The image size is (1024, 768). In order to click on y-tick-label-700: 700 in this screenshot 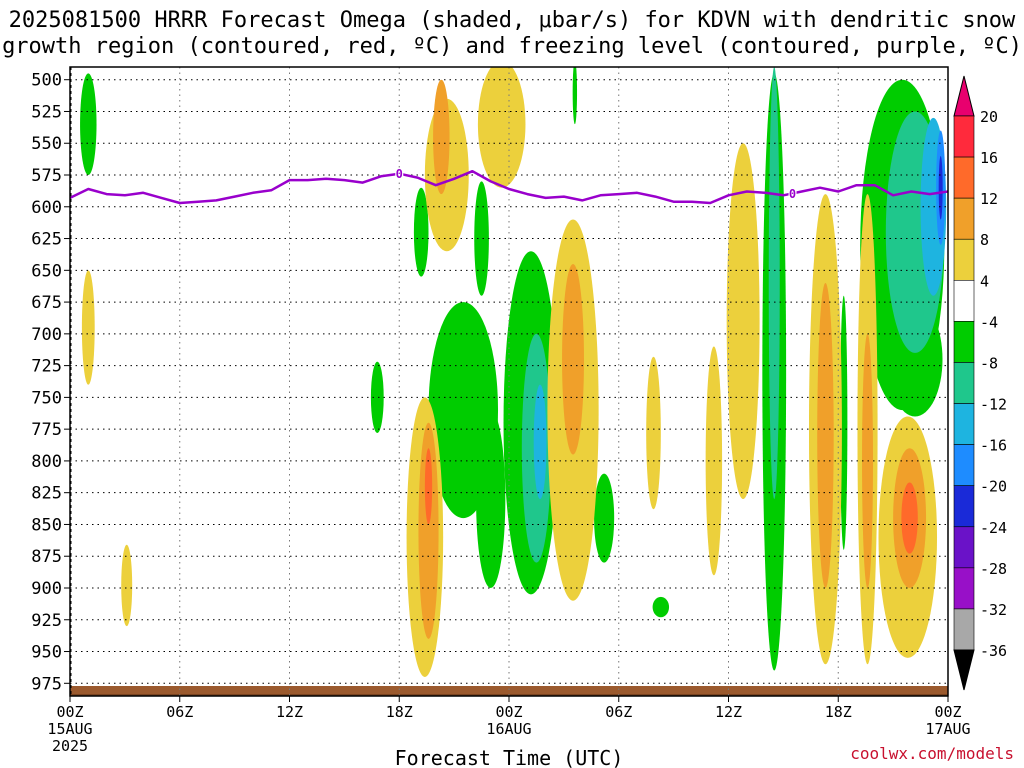, I will do `click(46, 335)`.